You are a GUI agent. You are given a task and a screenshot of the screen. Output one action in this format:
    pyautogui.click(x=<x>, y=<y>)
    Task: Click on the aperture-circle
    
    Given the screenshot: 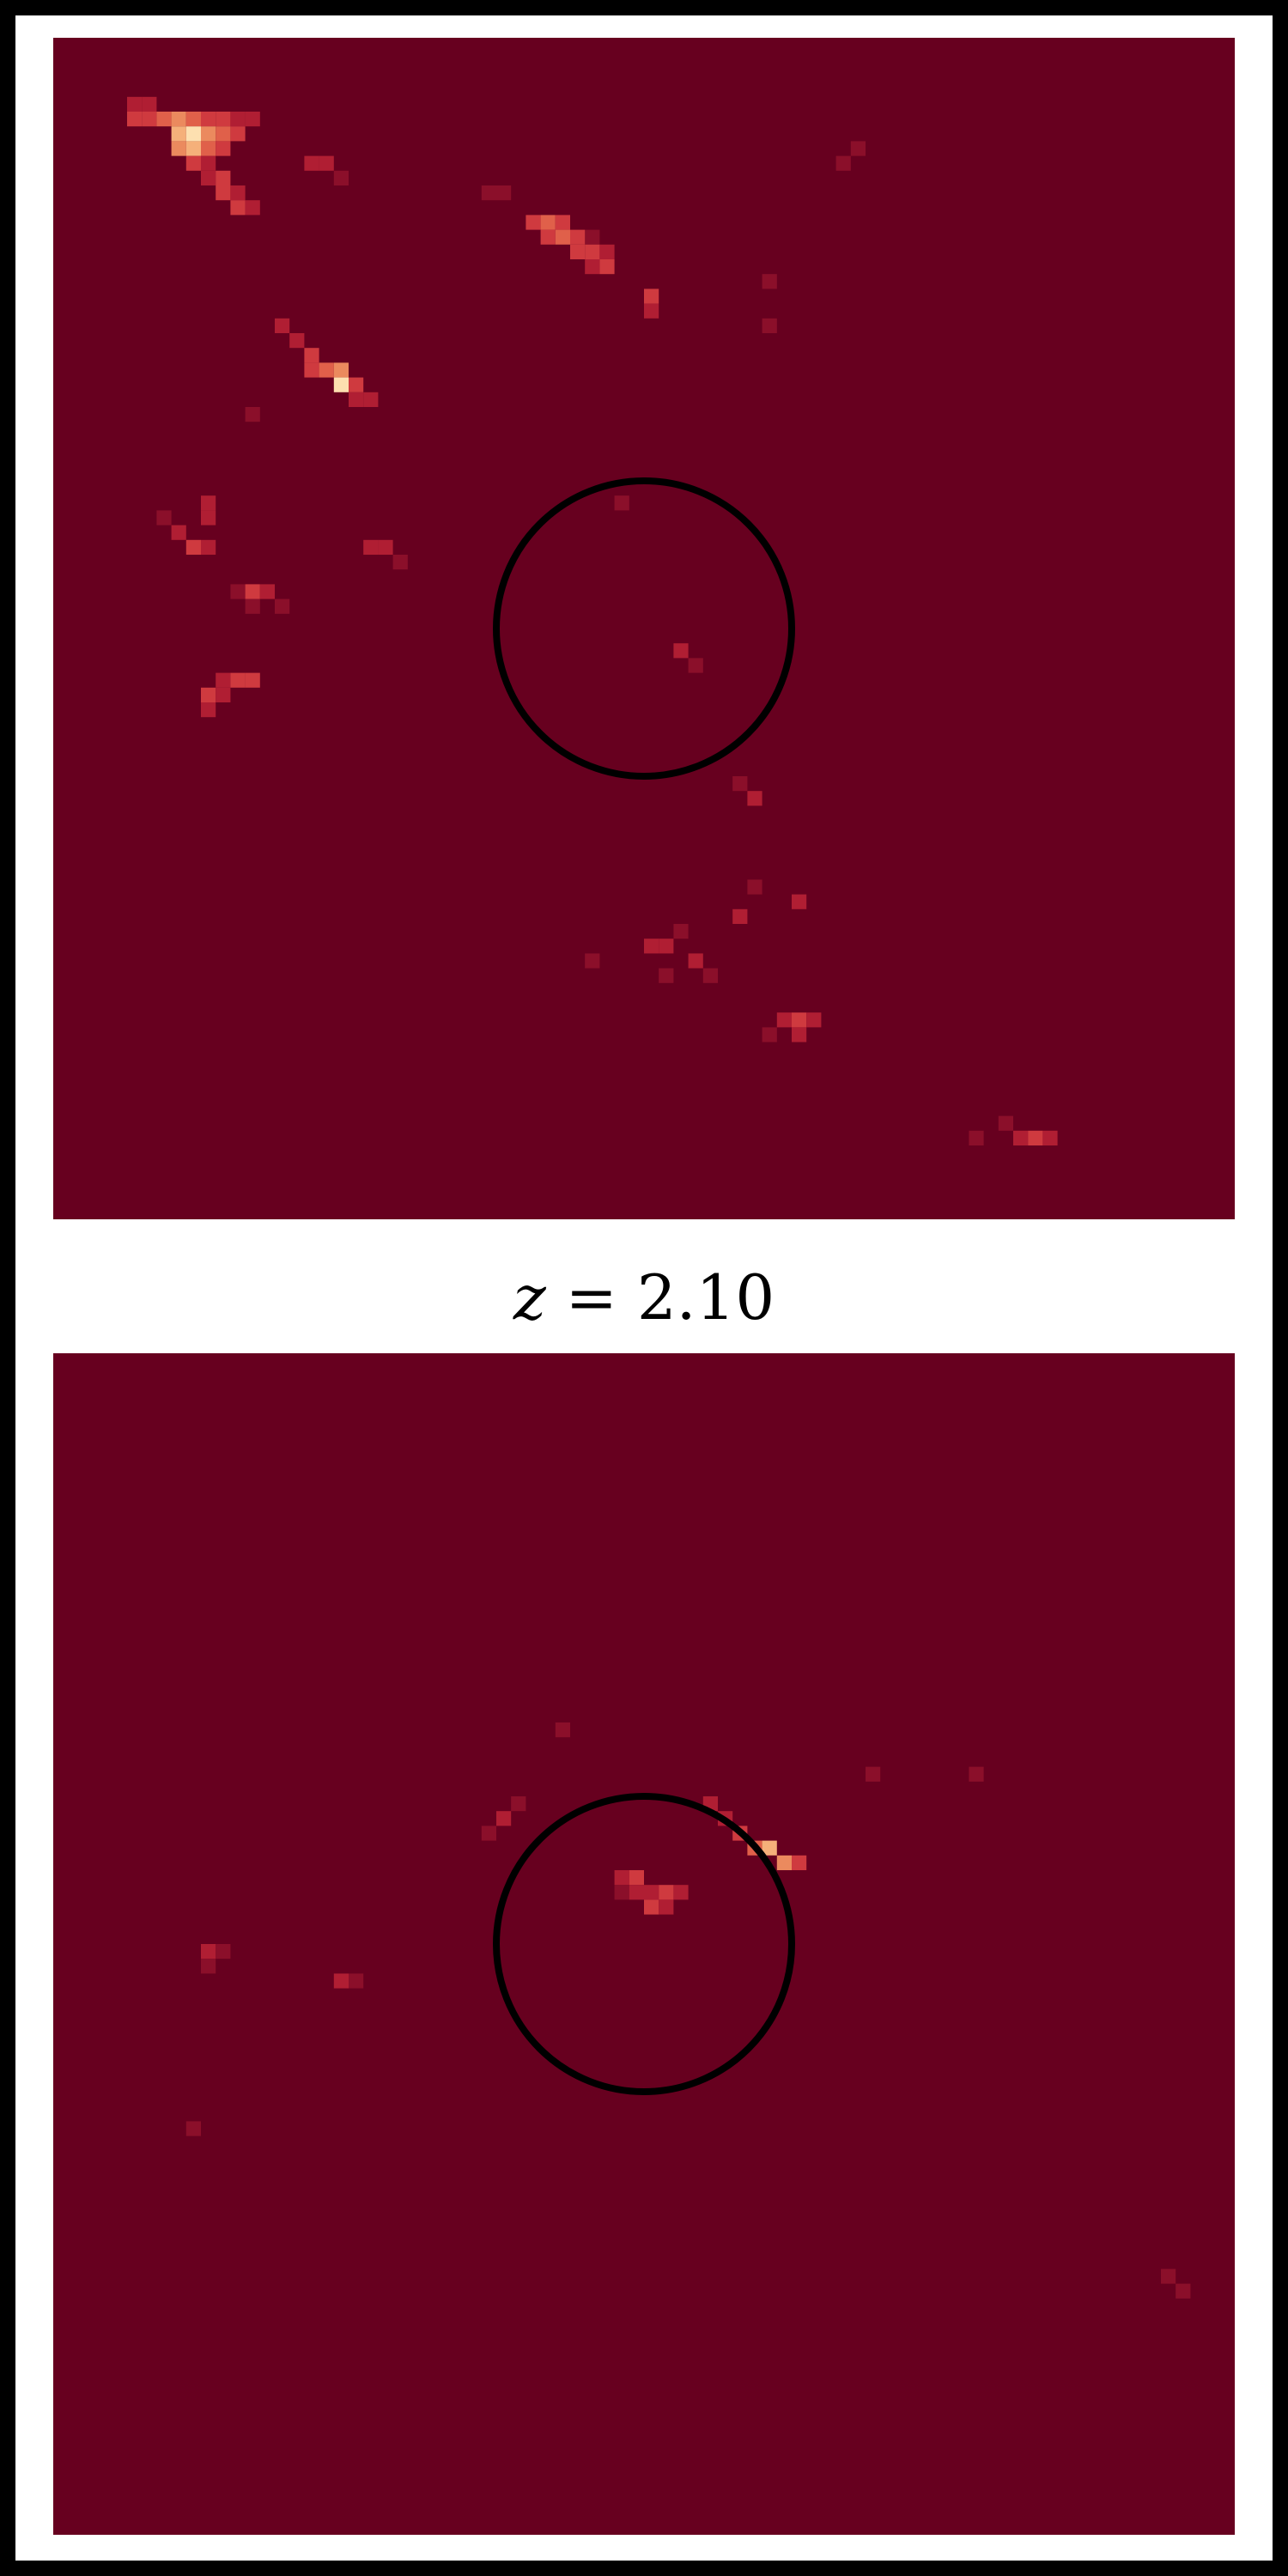 What is the action you would take?
    pyautogui.click(x=644, y=629)
    